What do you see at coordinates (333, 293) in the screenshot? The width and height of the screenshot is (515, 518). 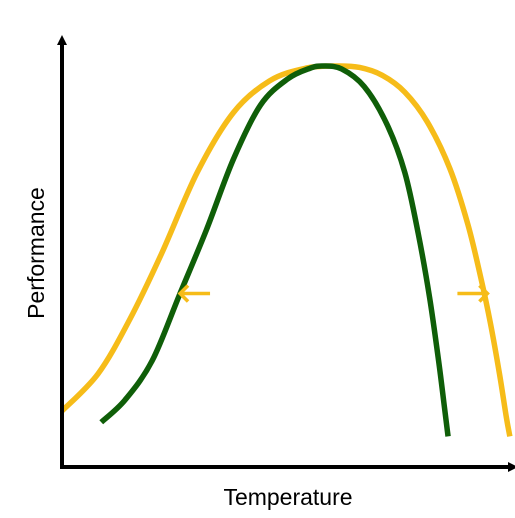 I see `annotation-layer` at bounding box center [333, 293].